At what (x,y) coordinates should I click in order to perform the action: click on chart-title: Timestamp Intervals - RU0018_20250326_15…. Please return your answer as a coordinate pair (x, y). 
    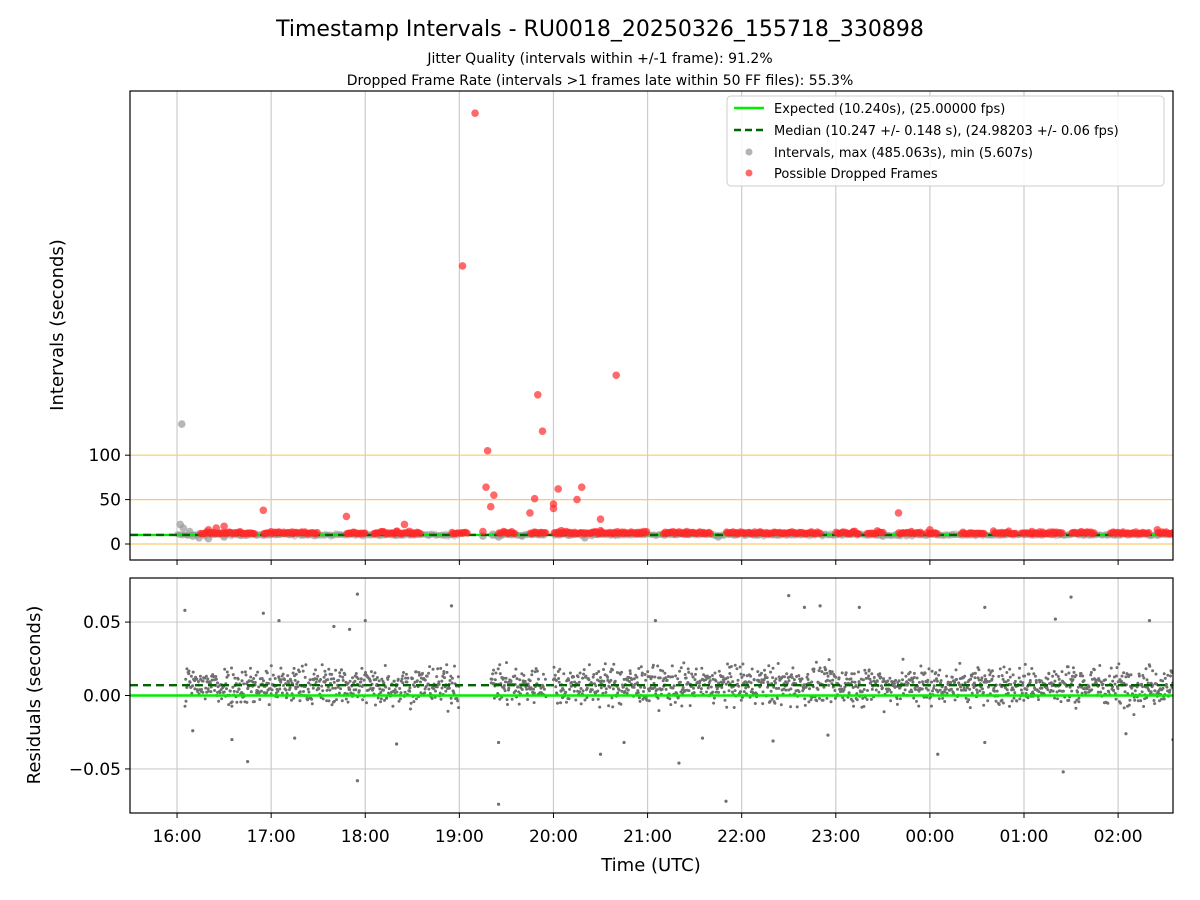
    Looking at the image, I should click on (599, 29).